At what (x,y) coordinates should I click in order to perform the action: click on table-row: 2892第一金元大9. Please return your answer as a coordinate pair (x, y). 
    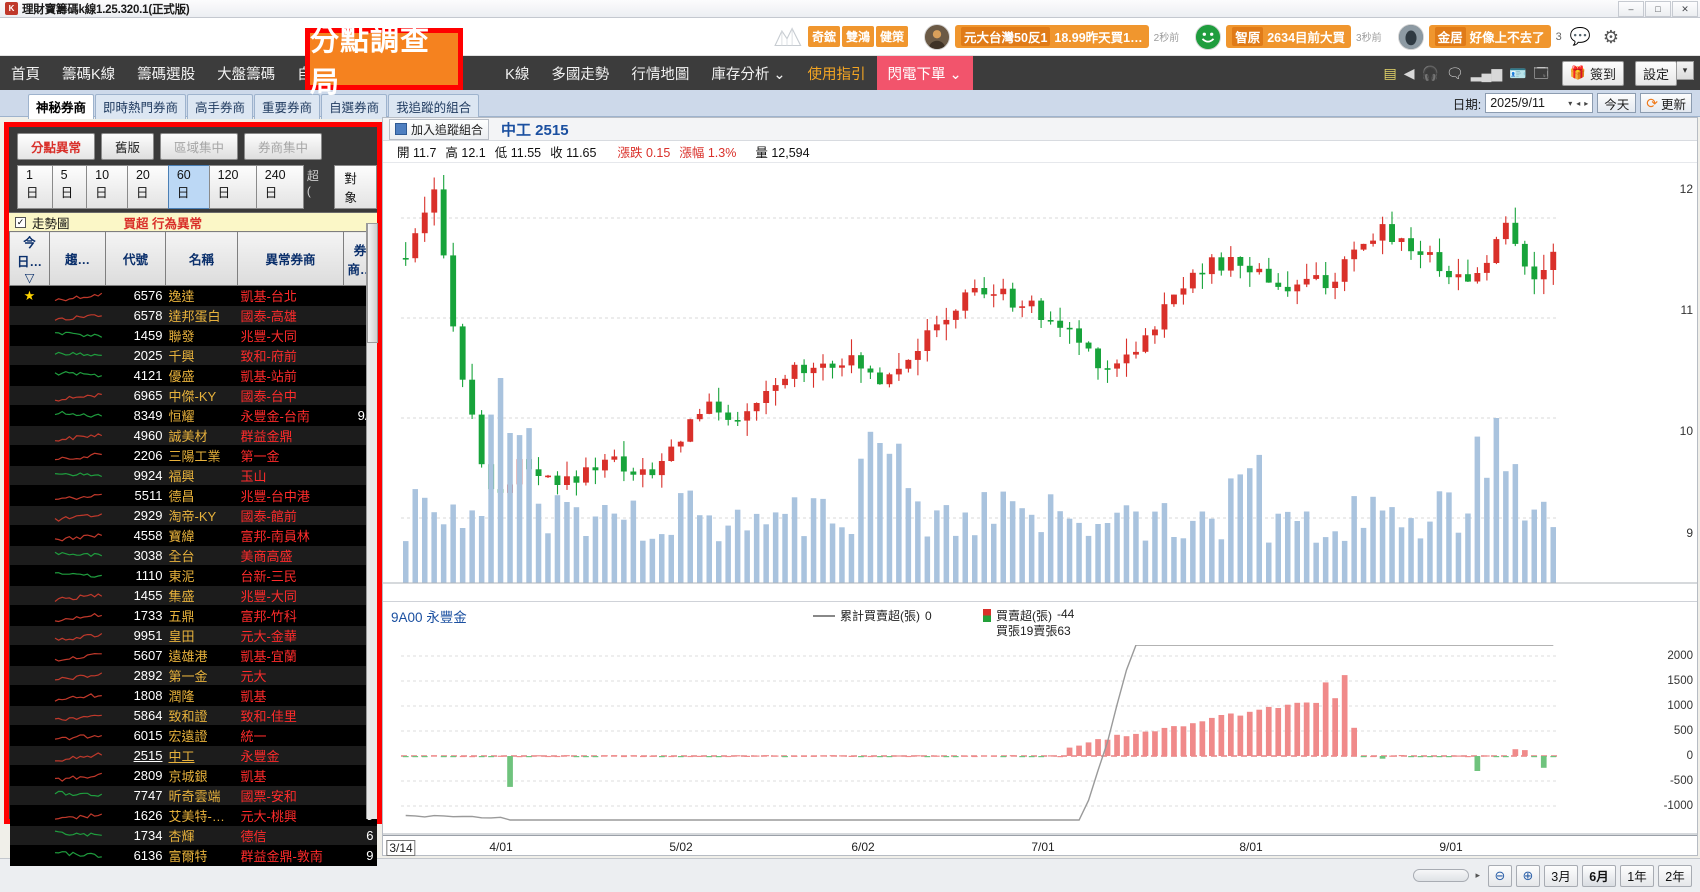
    Looking at the image, I should click on (193, 675).